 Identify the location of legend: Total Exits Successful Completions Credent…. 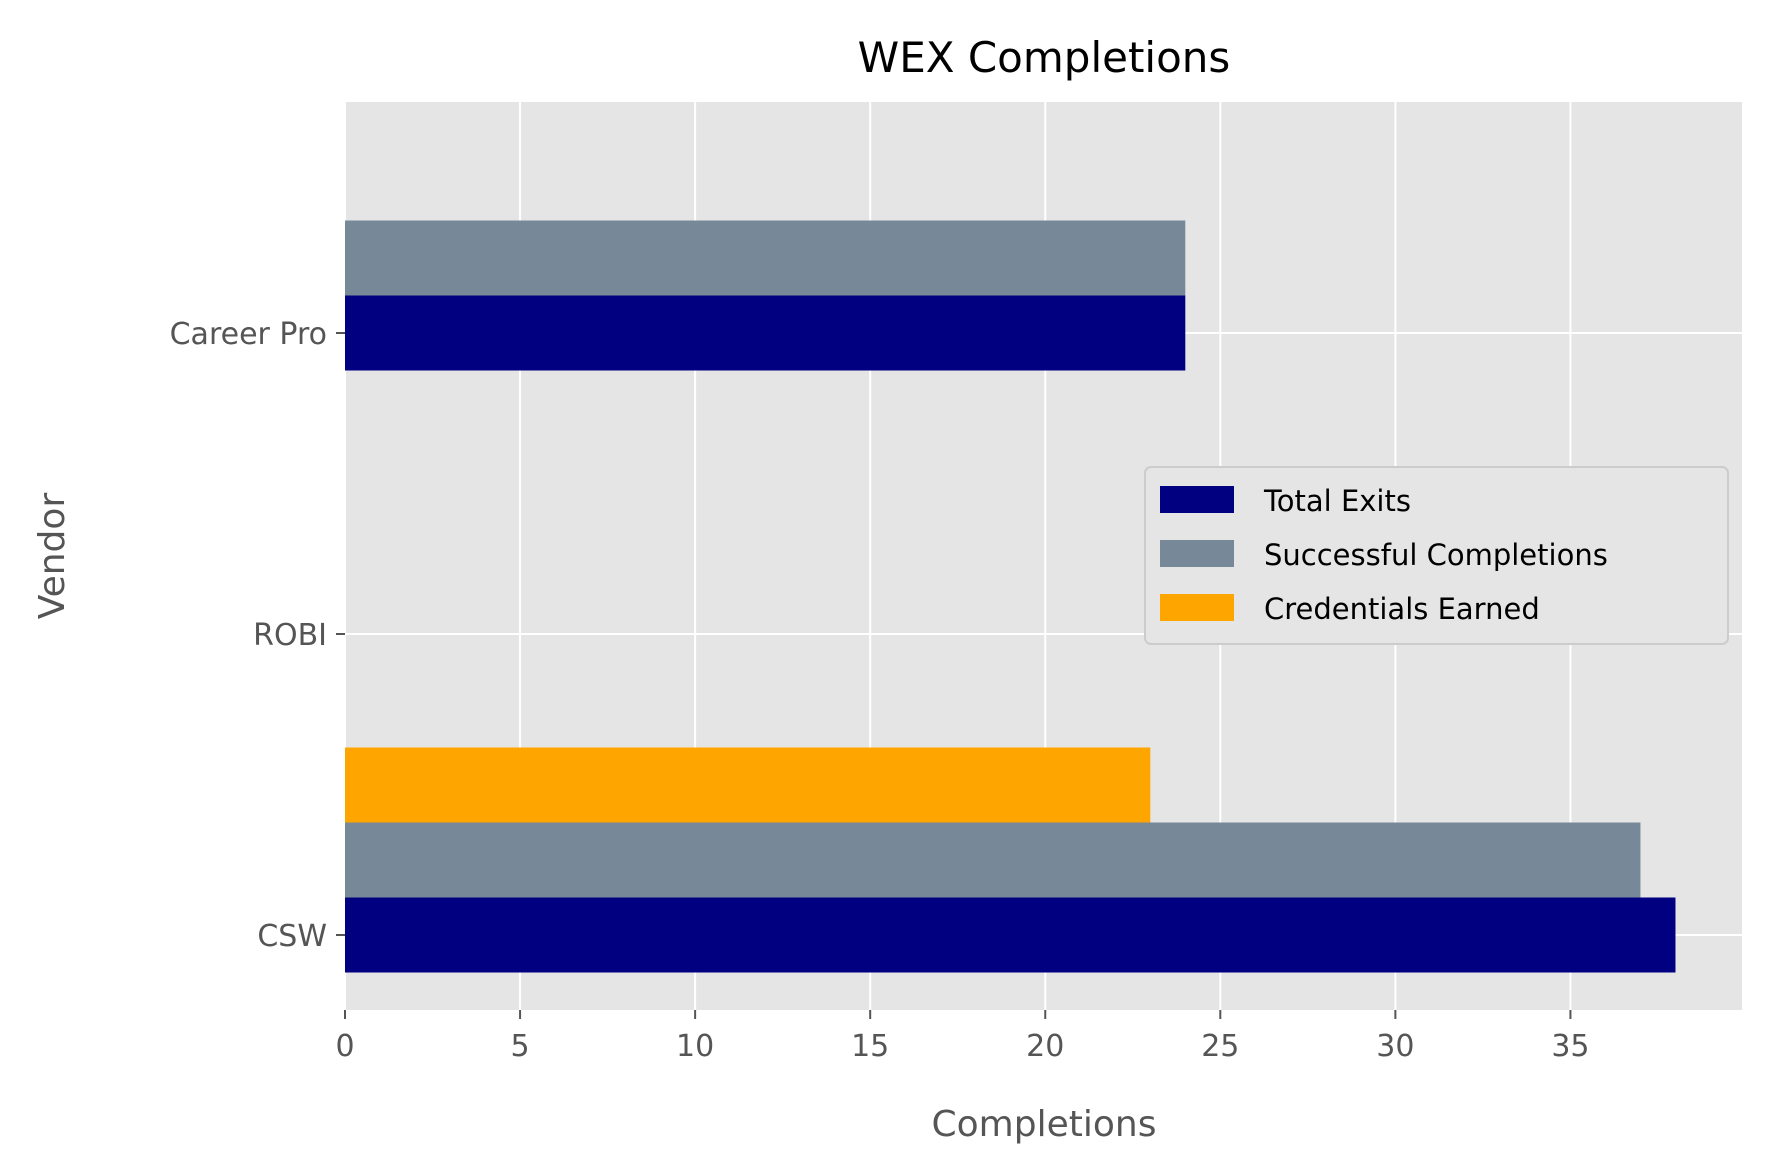
(1436, 555).